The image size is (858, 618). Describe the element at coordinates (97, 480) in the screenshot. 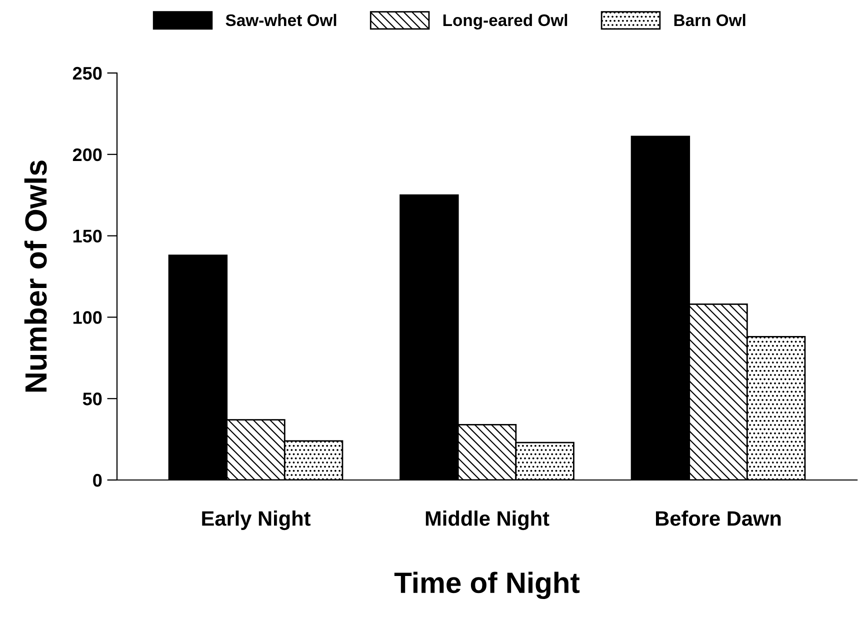

I see `y-tick-label: 0` at that location.